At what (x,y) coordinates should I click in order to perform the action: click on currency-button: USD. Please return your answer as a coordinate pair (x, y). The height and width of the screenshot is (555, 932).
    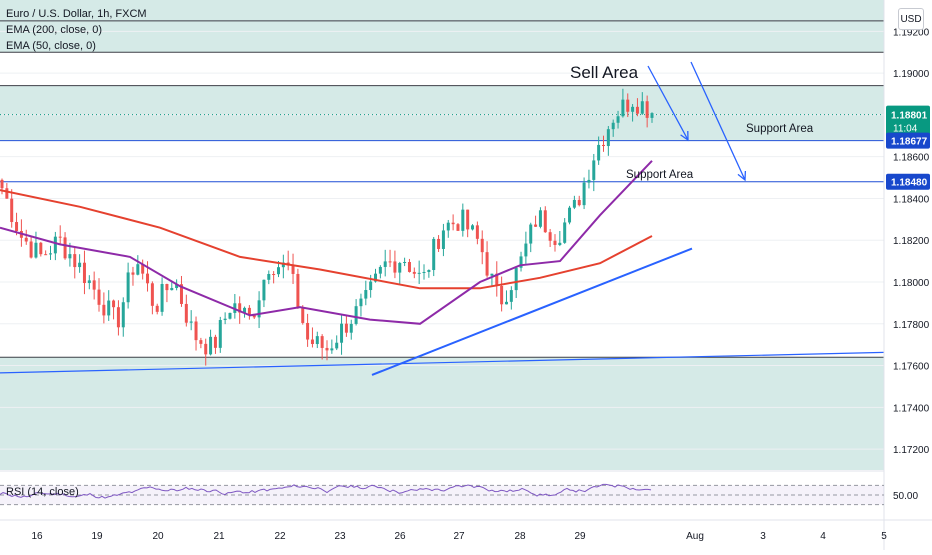
    Looking at the image, I should click on (911, 19).